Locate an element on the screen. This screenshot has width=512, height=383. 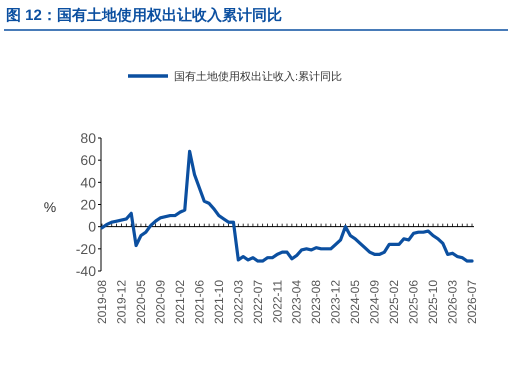
x-tick-label: 2024-09 is located at coordinates (375, 302).